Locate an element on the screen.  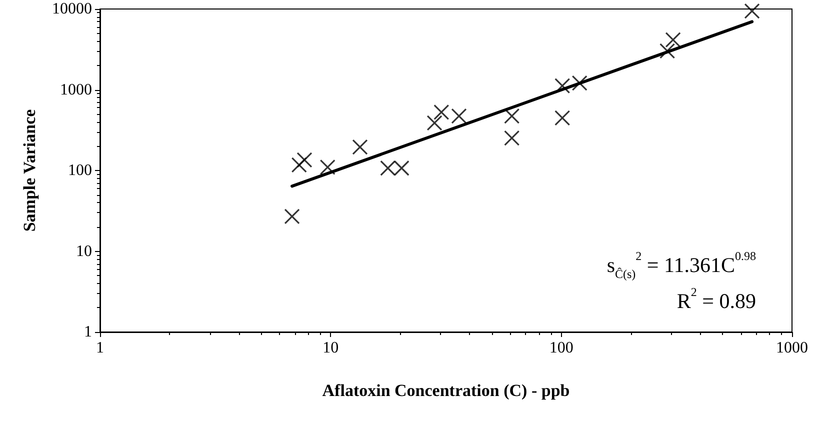
y-tick-label: 1 is located at coordinates (88, 332).